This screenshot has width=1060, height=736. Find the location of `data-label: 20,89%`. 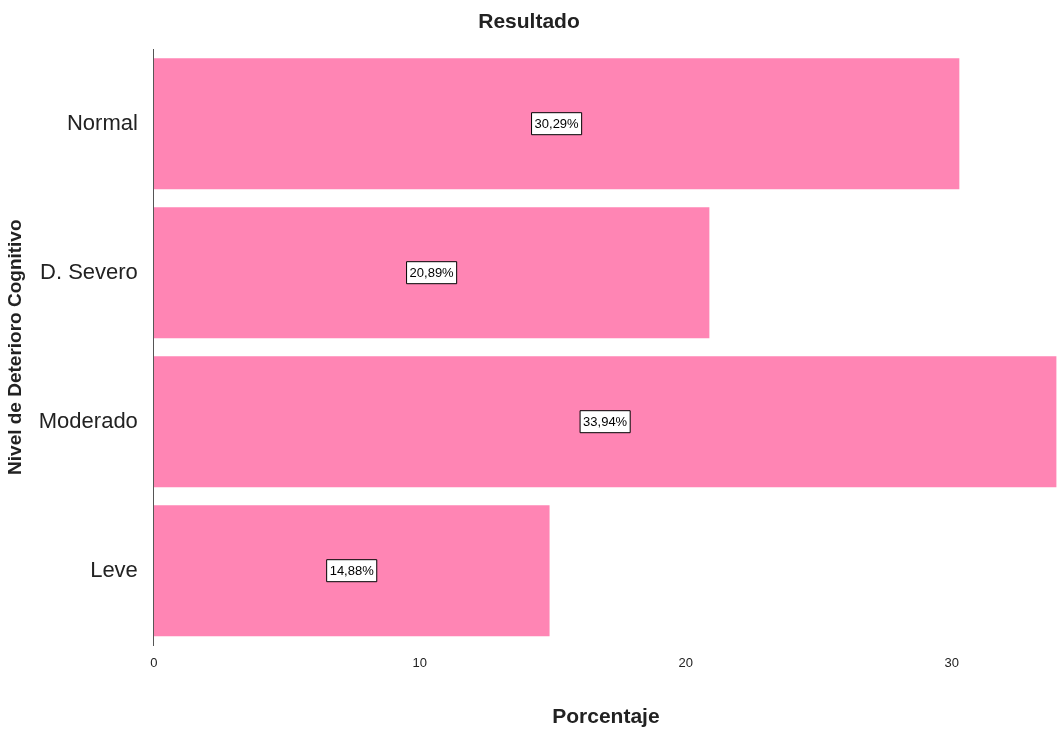

data-label: 20,89% is located at coordinates (432, 273).